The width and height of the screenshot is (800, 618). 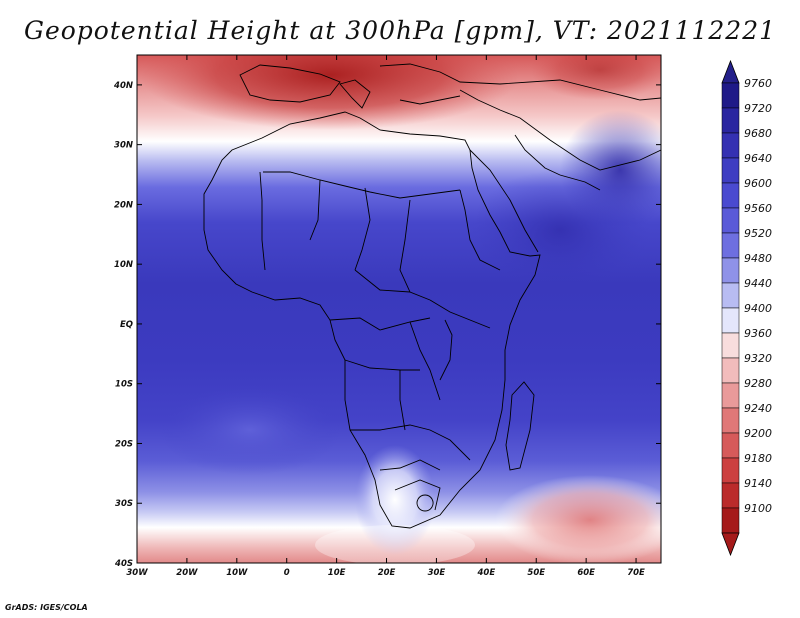 What do you see at coordinates (123, 86) in the screenshot?
I see `lat-tick-label: 40N` at bounding box center [123, 86].